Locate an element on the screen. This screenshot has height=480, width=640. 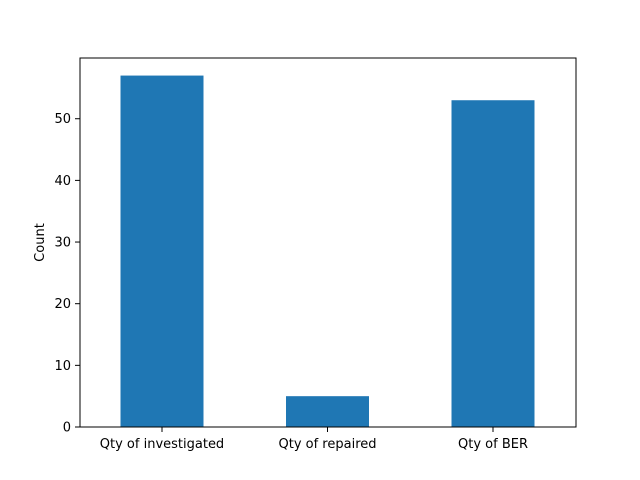
y-tick-label: 40 is located at coordinates (62, 181).